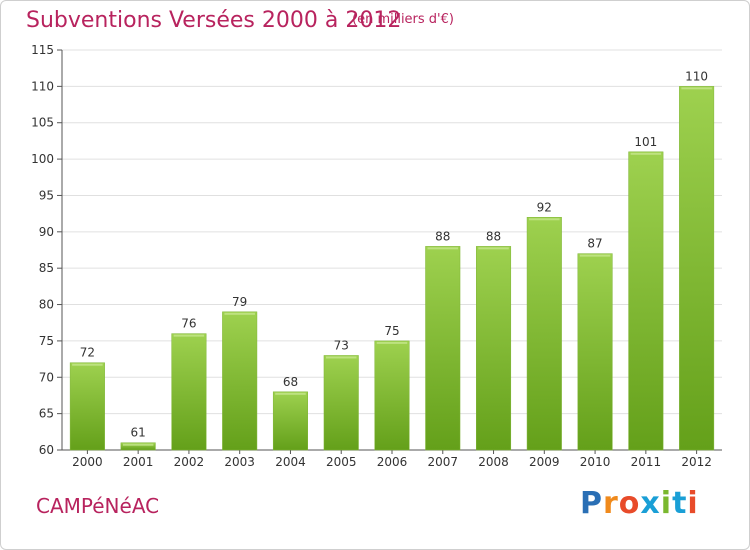  I want to click on y-tick-label: 75, so click(46, 341).